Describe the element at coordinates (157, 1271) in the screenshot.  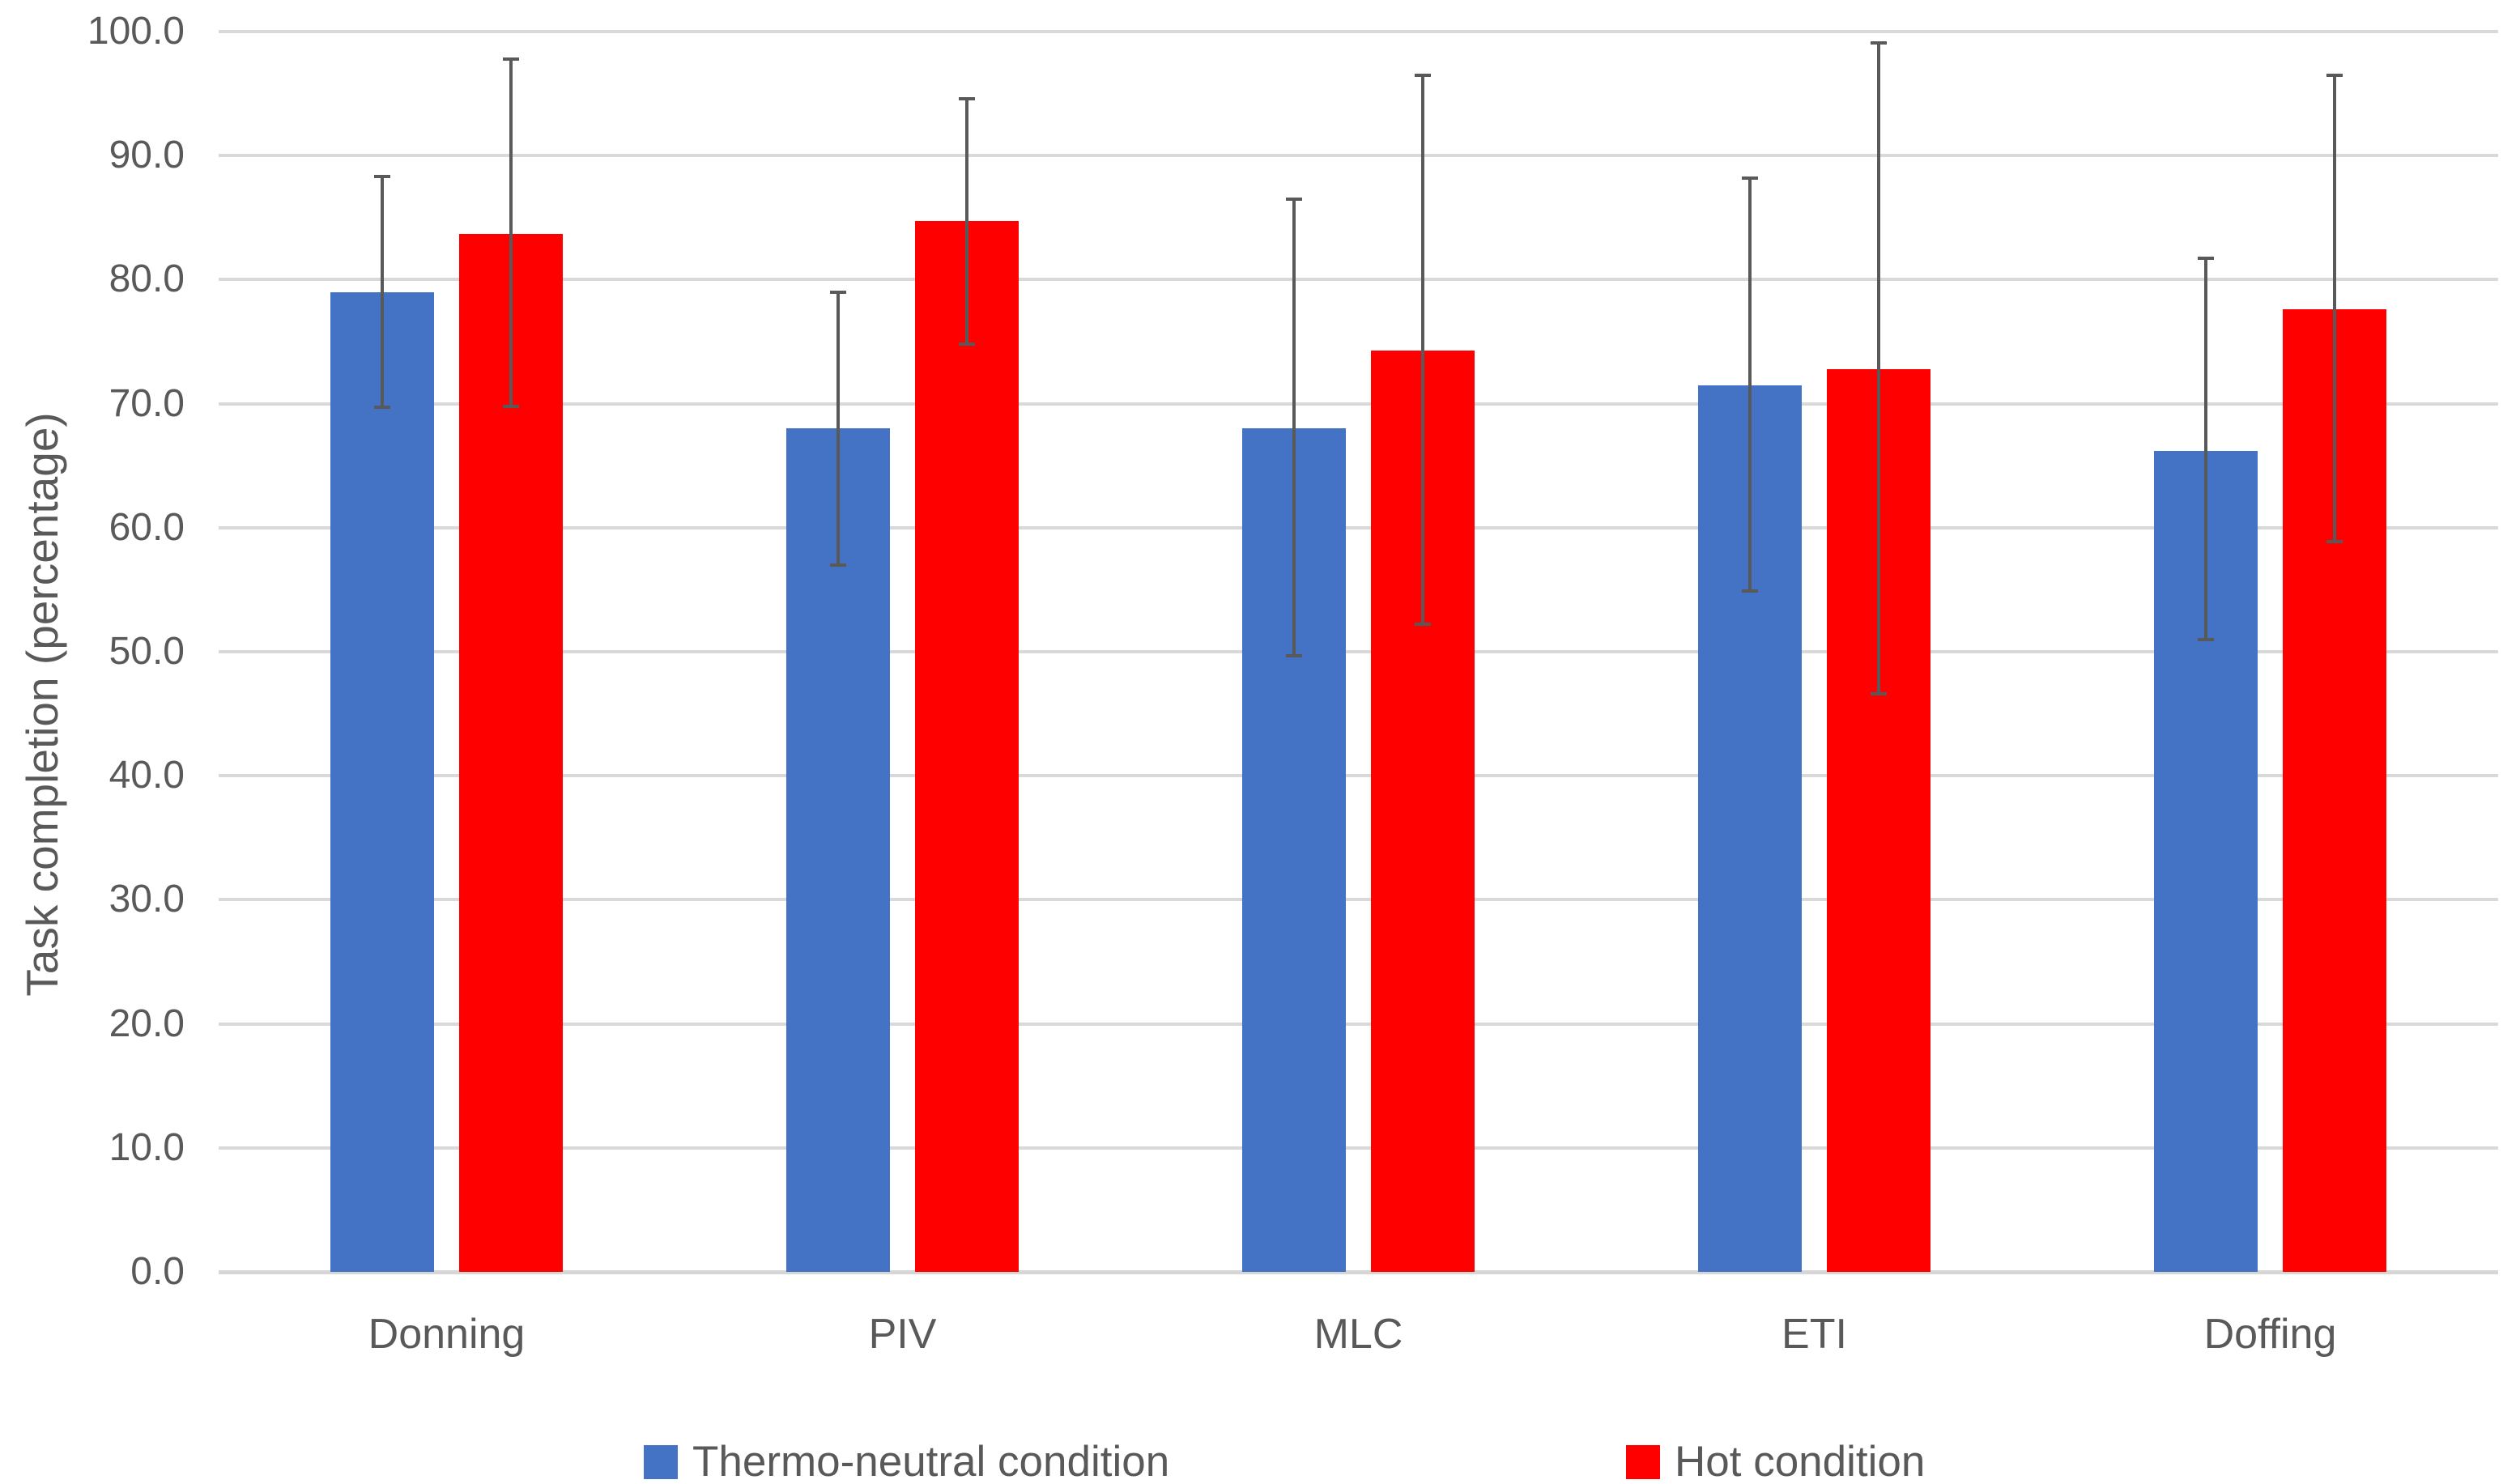
I see `y-tick-label: 0.0` at that location.